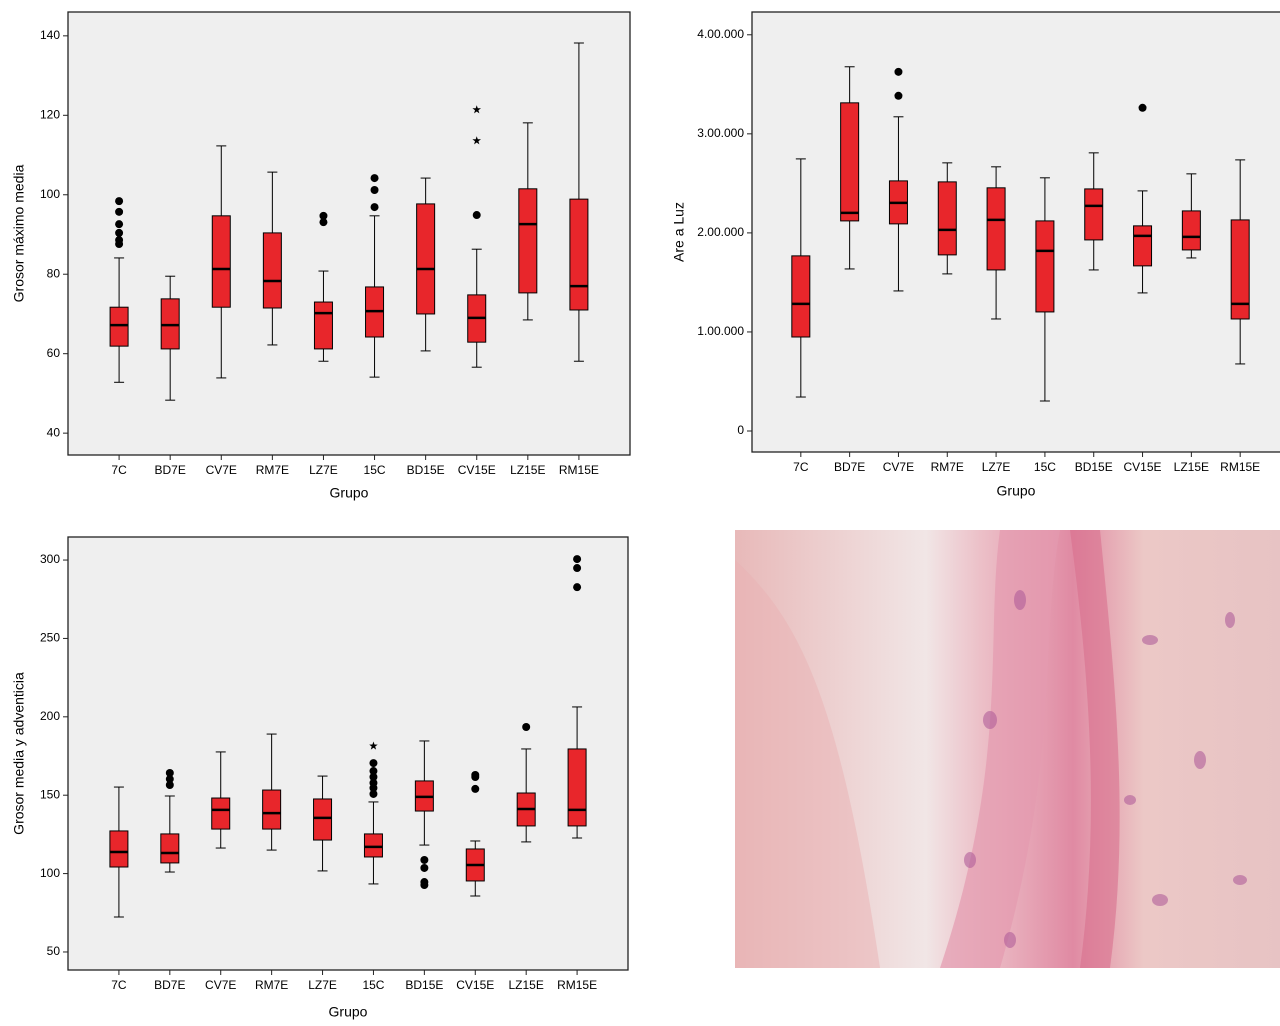 The image size is (1280, 1026). What do you see at coordinates (50, 559) in the screenshot?
I see `y-tick-label: 300` at bounding box center [50, 559].